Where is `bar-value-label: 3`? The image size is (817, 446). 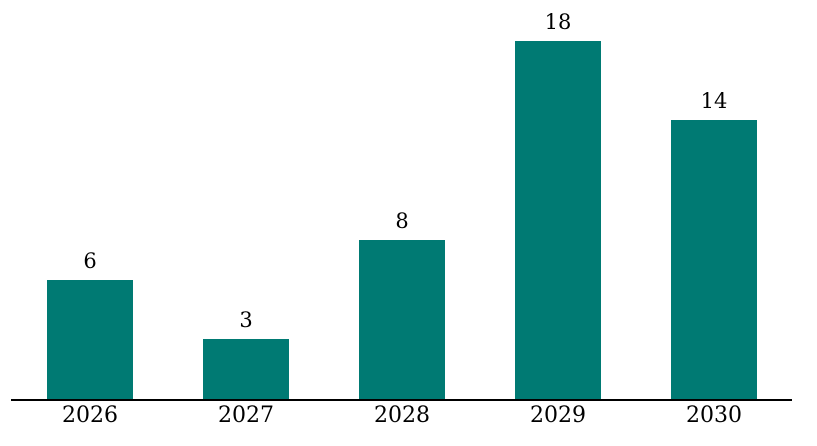 bar-value-label: 3 is located at coordinates (246, 320).